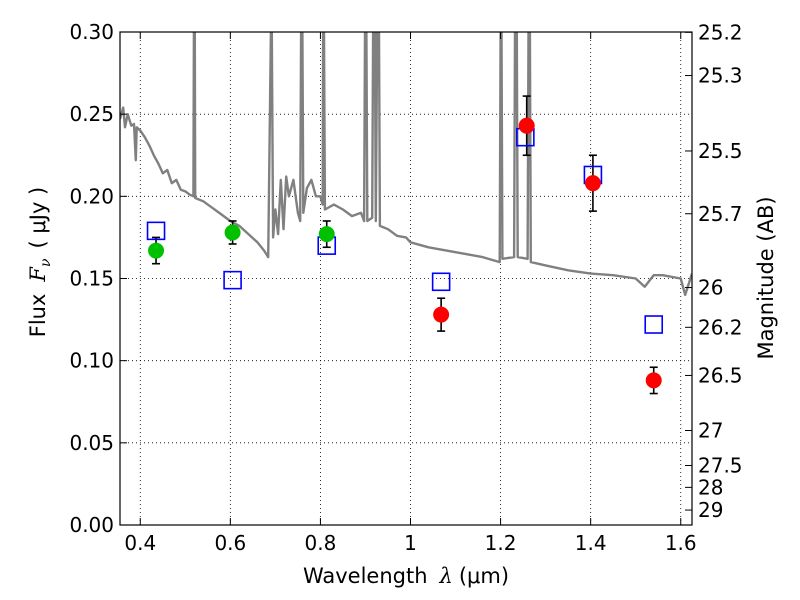 This screenshot has height=600, width=800. What do you see at coordinates (446, 576) in the screenshot?
I see `x-axis-symbol: λ` at bounding box center [446, 576].